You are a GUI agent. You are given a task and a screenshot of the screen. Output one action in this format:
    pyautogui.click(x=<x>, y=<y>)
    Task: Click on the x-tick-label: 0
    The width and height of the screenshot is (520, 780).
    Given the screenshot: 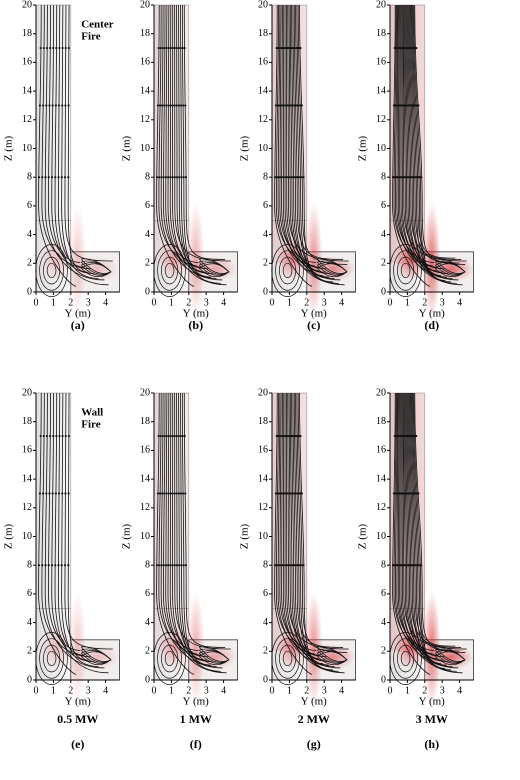 What is the action you would take?
    pyautogui.click(x=36, y=690)
    